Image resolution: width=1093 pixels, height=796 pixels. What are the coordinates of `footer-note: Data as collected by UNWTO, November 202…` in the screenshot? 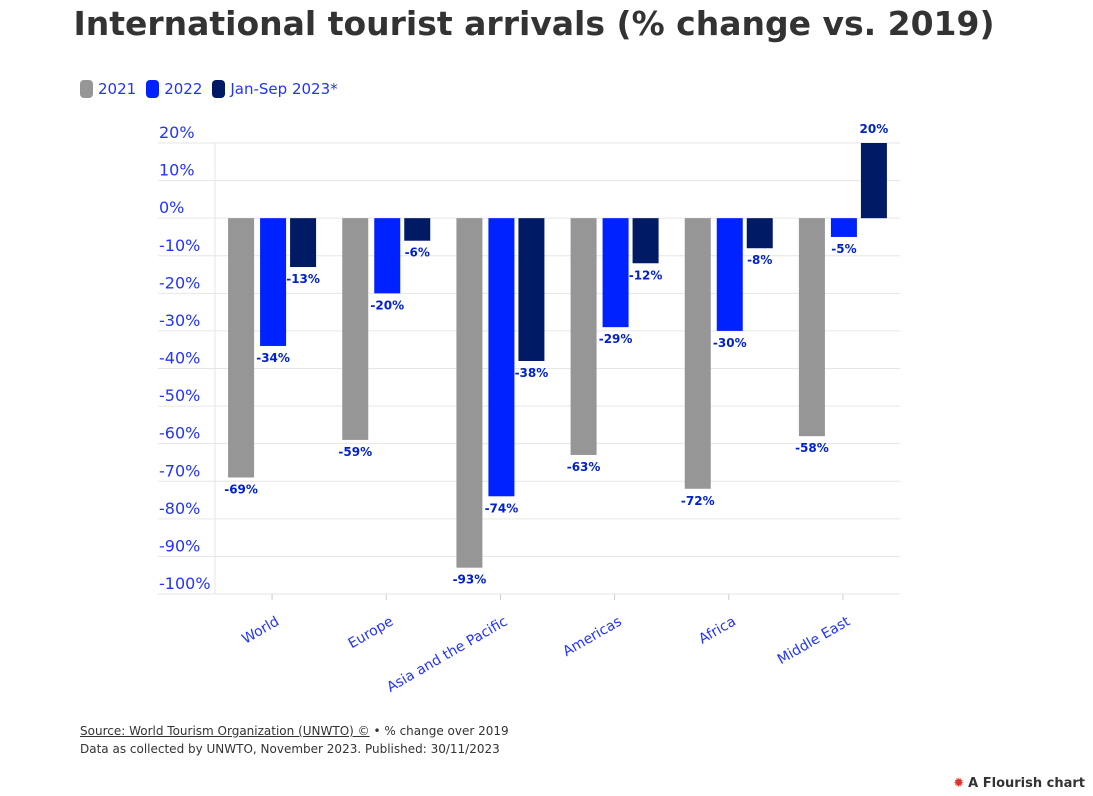 It's located at (290, 749).